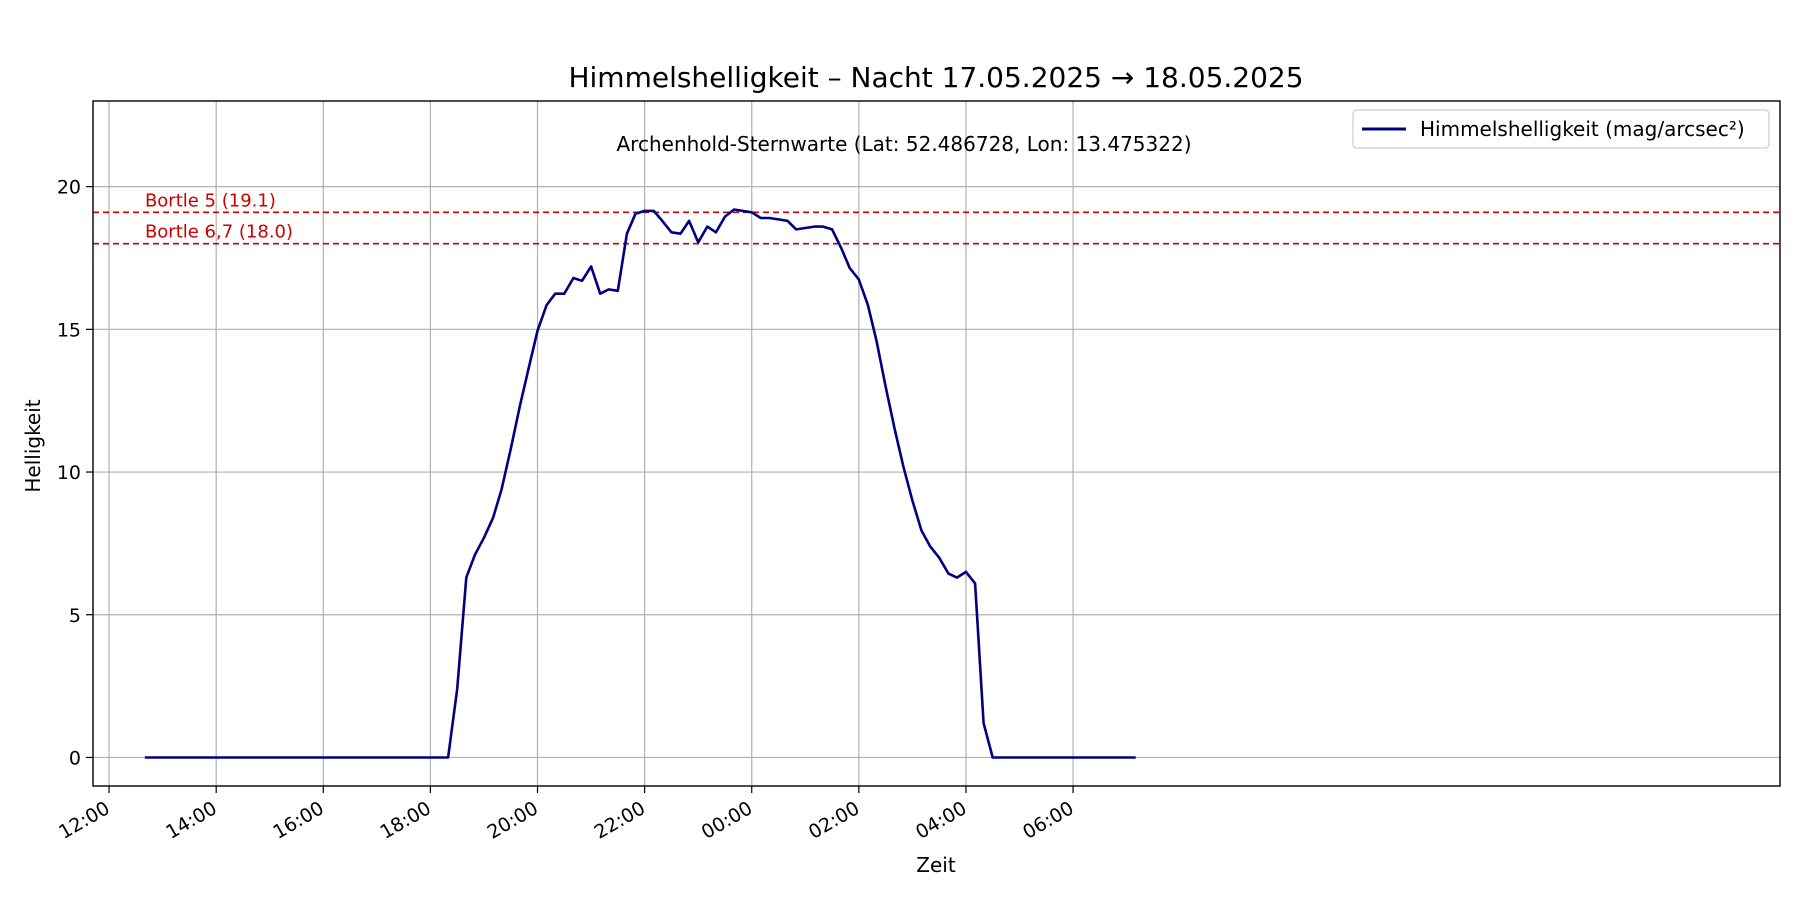 This screenshot has width=1800, height=900. Describe the element at coordinates (936, 865) in the screenshot. I see `x-axis-label: Zeit` at that location.